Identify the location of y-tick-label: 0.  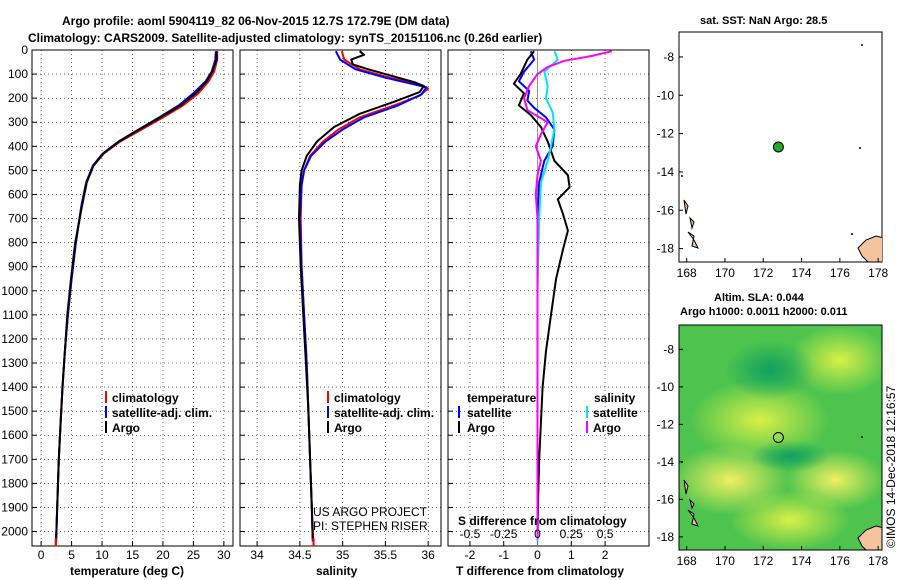
(24, 50).